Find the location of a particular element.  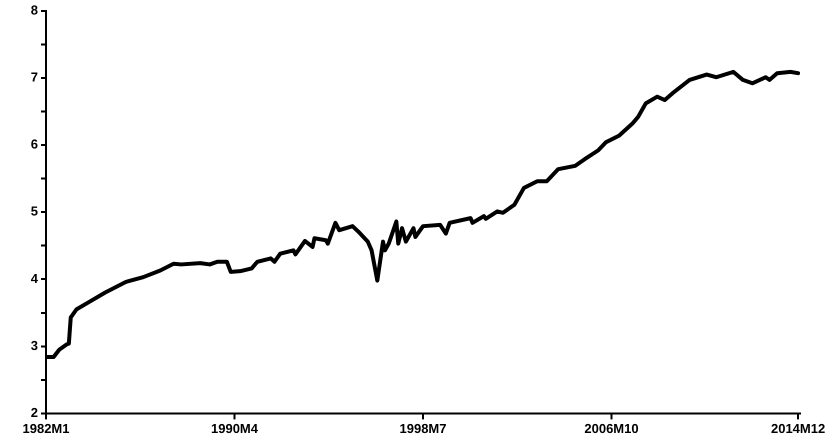

x-tick-label: 1990M4 is located at coordinates (235, 428).